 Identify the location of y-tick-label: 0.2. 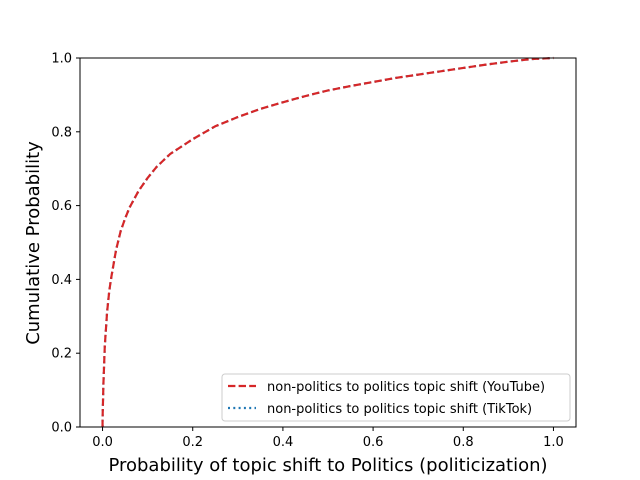
(61, 354).